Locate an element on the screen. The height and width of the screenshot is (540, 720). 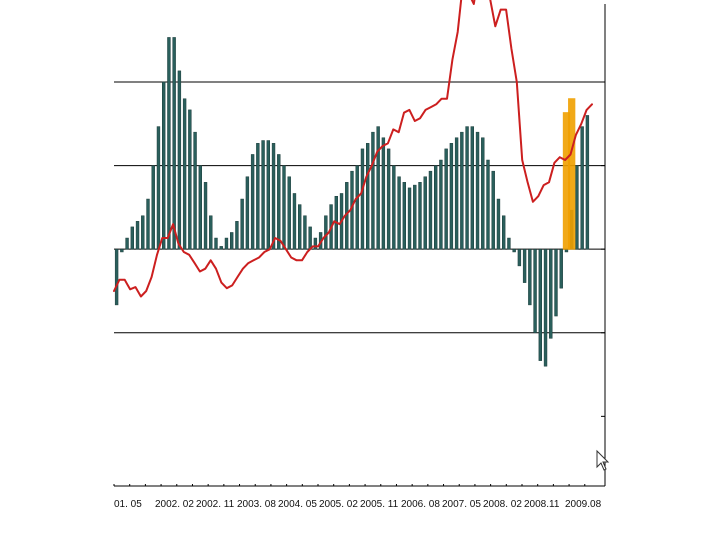
x-tick-label: 2002. 02 is located at coordinates (174, 504).